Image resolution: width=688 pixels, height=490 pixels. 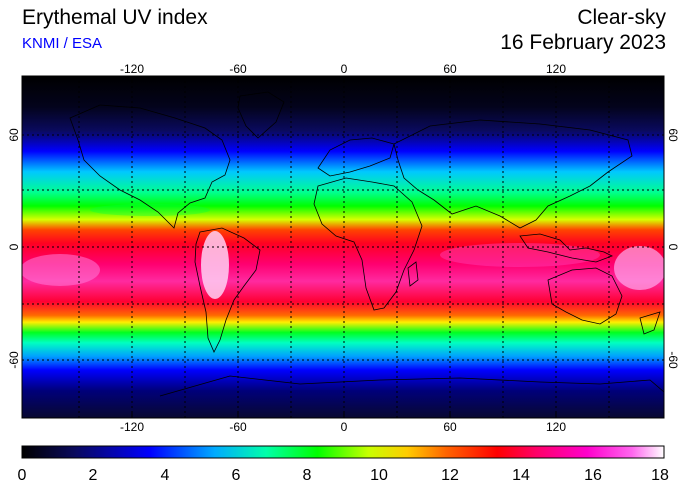 I want to click on colorbar, so click(x=343, y=452).